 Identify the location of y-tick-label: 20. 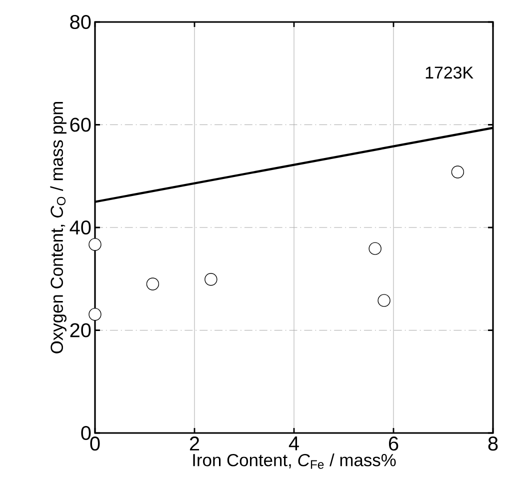
(80, 330).